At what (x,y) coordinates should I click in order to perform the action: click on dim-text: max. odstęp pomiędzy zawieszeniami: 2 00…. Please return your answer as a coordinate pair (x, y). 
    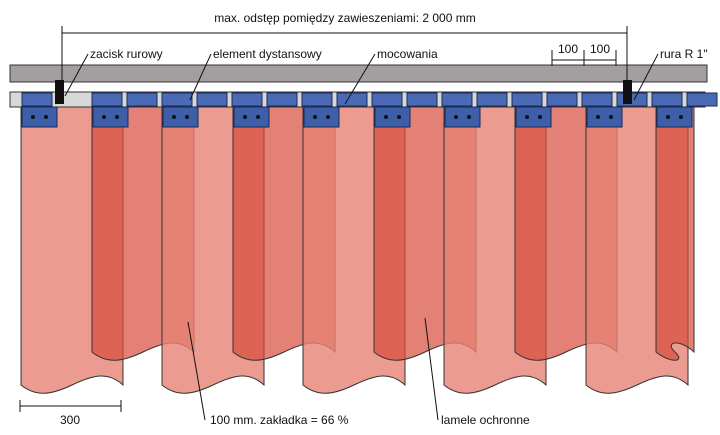
    Looking at the image, I should click on (344, 18).